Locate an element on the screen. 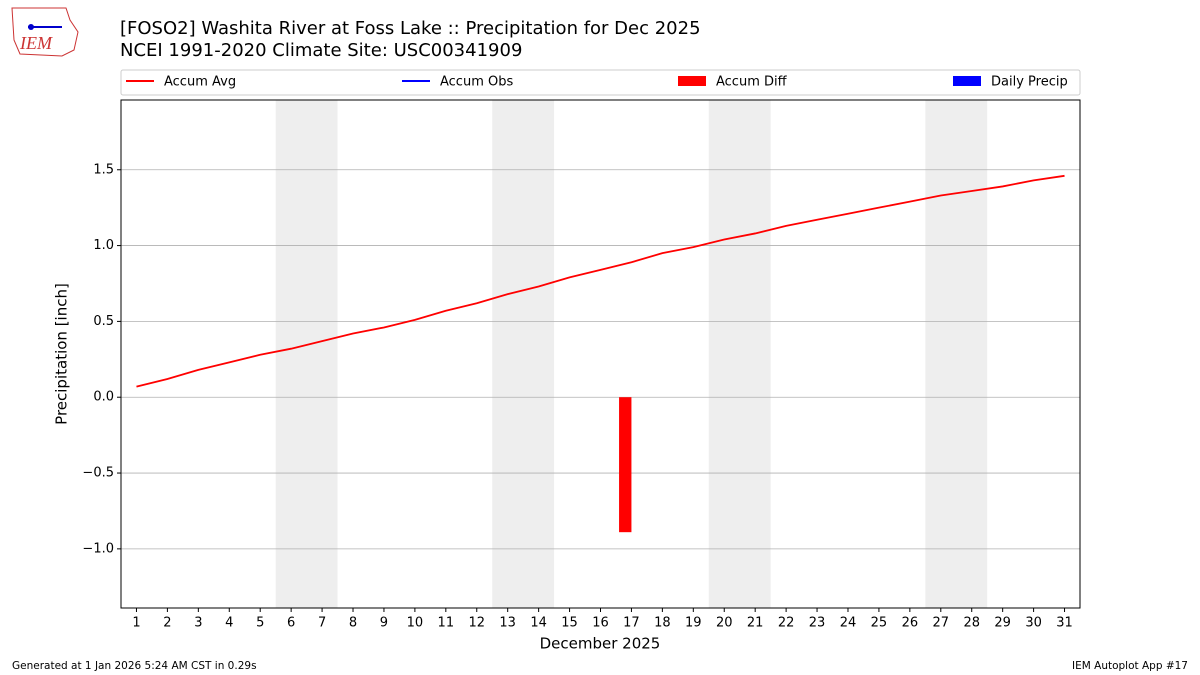 Image resolution: width=1200 pixels, height=675 pixels. x-tick-label: 15 is located at coordinates (569, 623).